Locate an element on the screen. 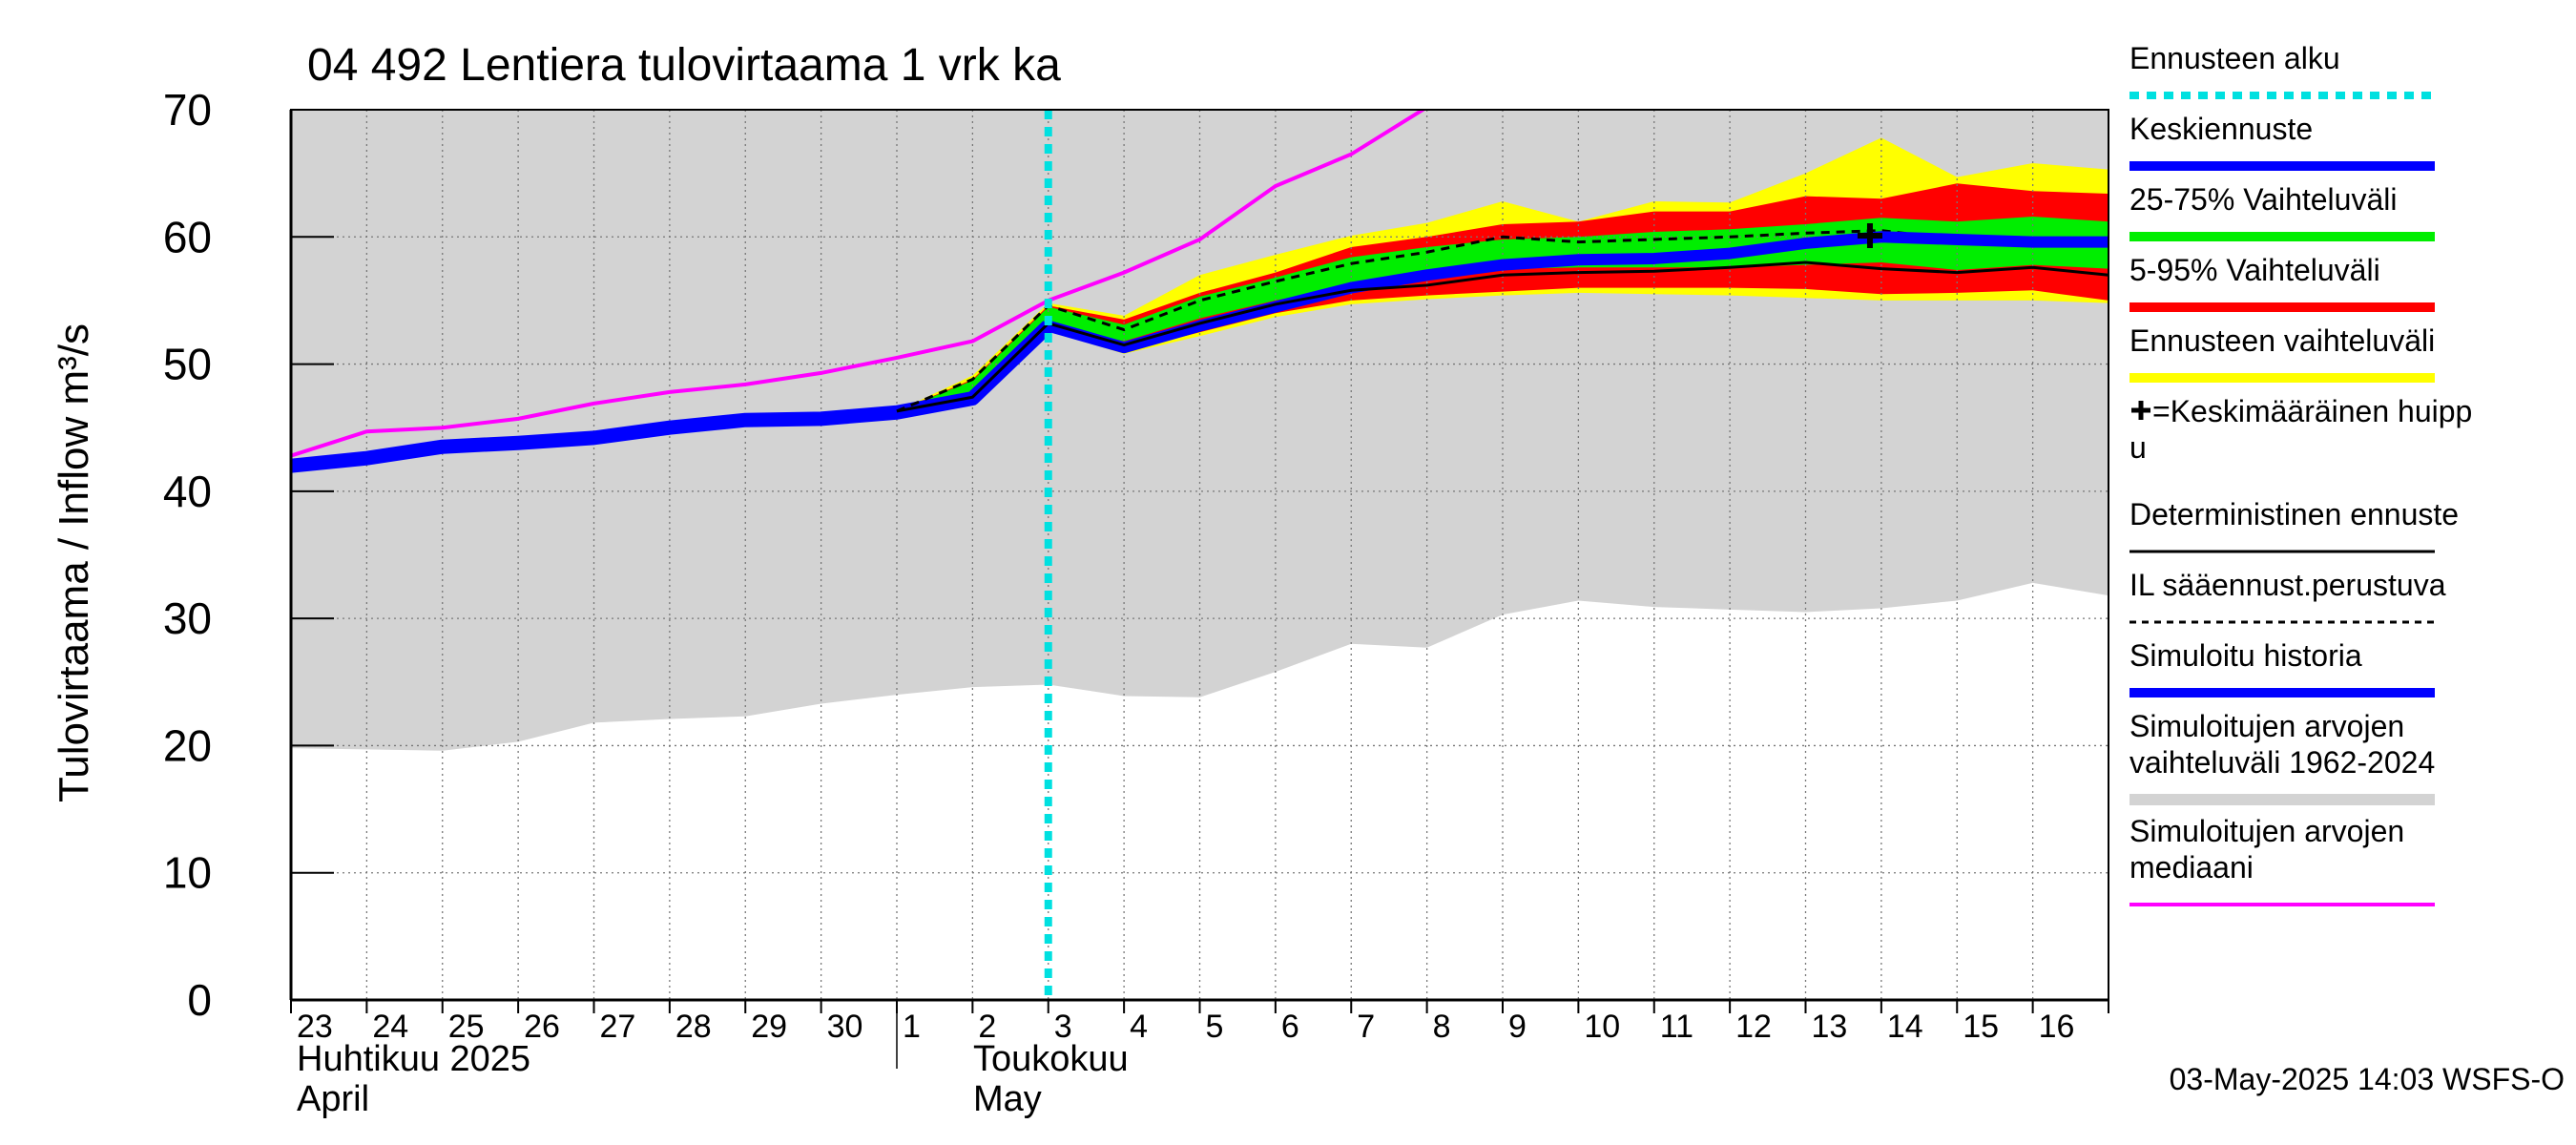  x-tick-label: 11 is located at coordinates (1676, 1027).